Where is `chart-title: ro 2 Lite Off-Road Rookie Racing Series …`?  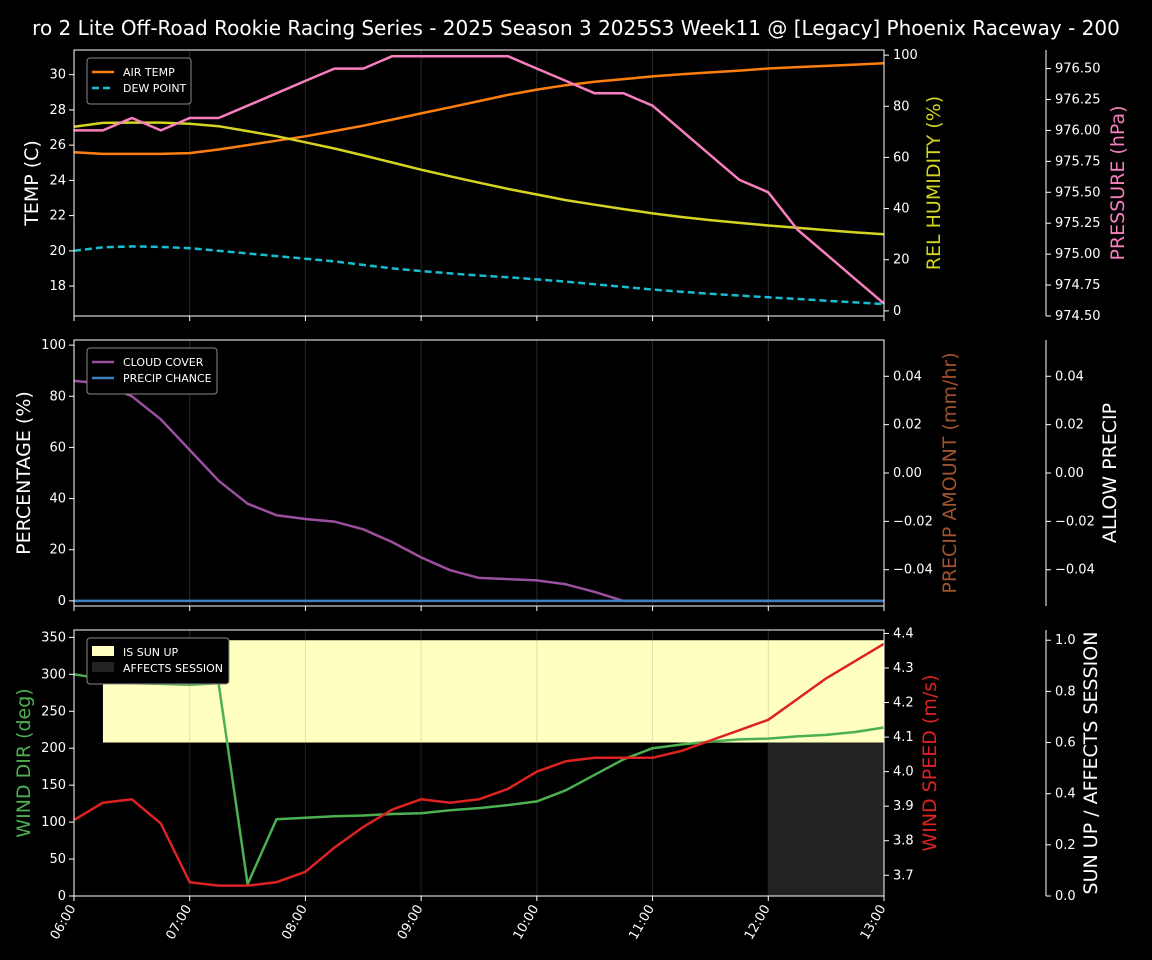 chart-title: ro 2 Lite Off-Road Rookie Racing Series … is located at coordinates (576, 28).